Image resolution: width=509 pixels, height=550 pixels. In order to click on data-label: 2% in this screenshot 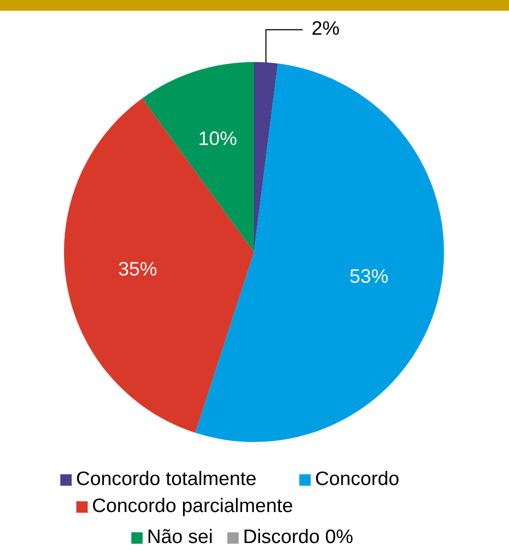, I will do `click(325, 28)`.